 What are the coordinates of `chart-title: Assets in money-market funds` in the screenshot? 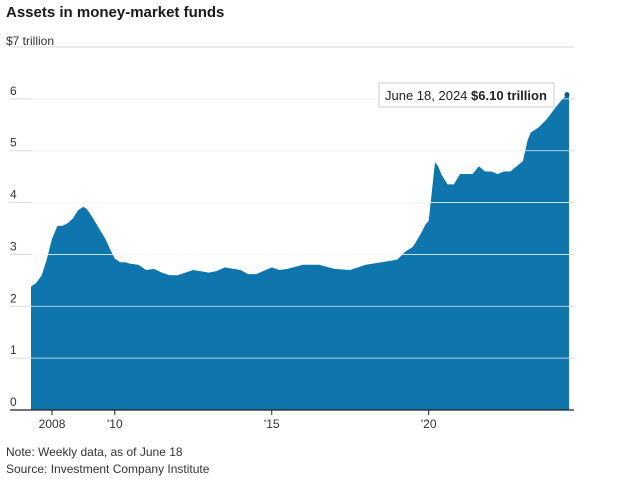 It's located at (115, 12).